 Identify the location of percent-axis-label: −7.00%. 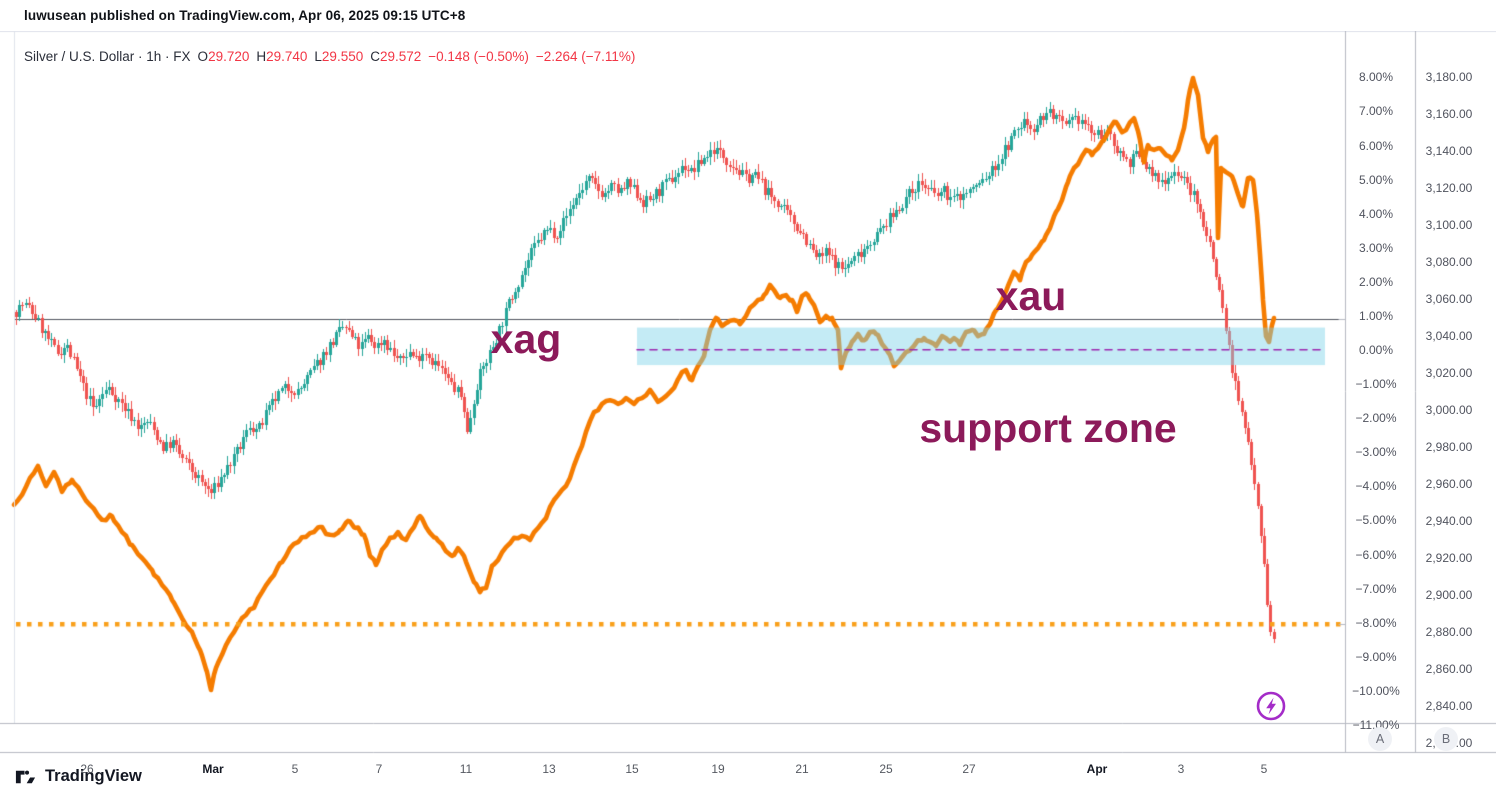
(1376, 588).